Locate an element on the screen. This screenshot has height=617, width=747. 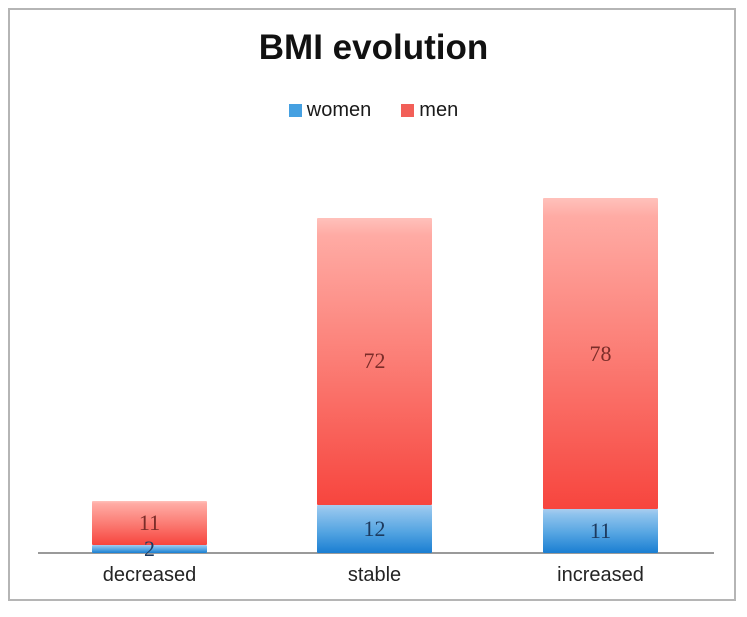
legend-label-women: women is located at coordinates (339, 110).